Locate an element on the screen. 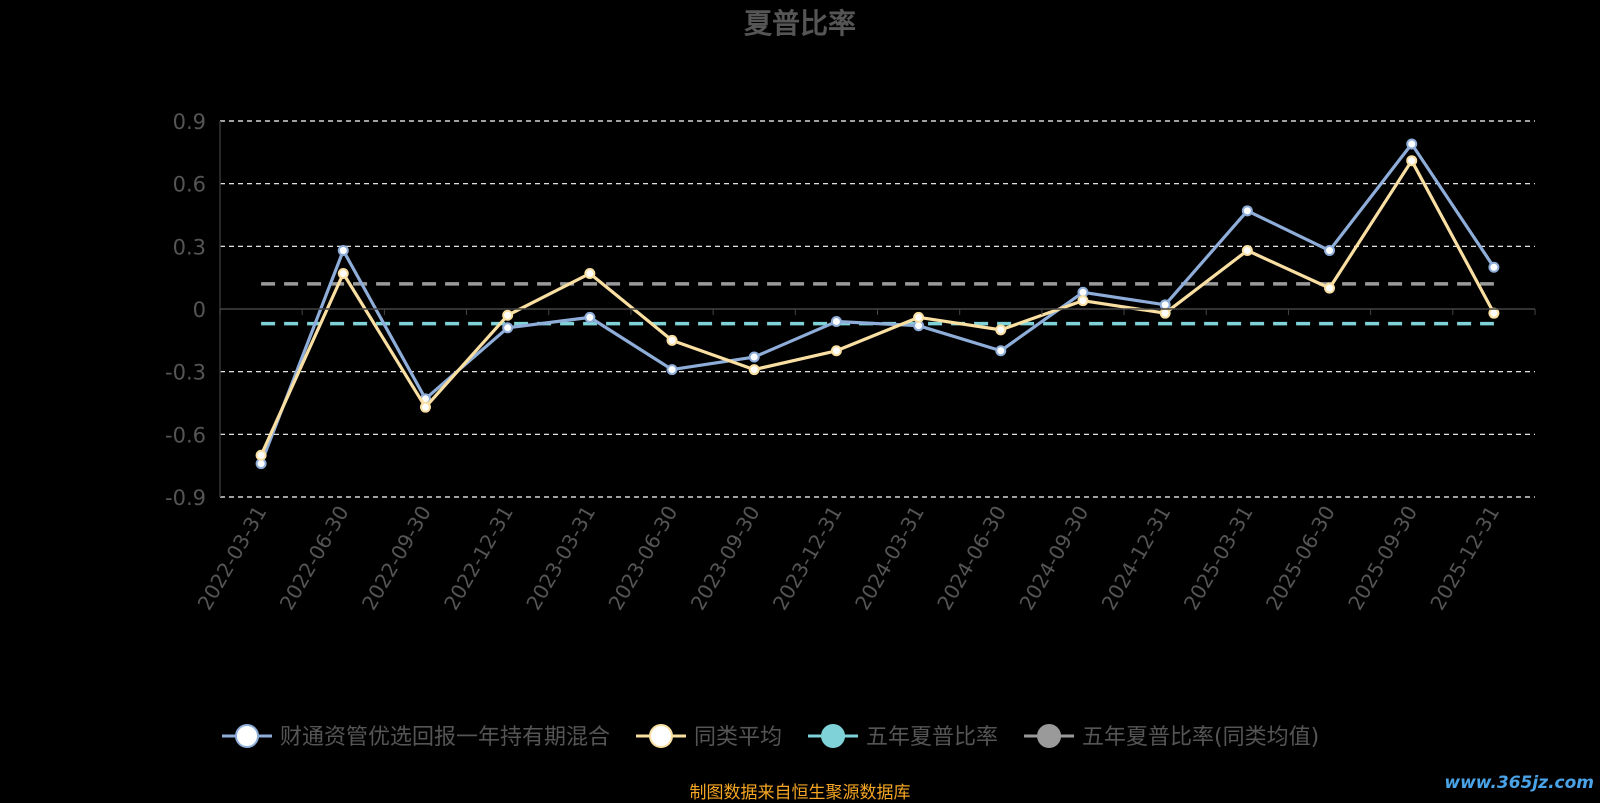  y-tick-label: -0.3 is located at coordinates (185, 373).